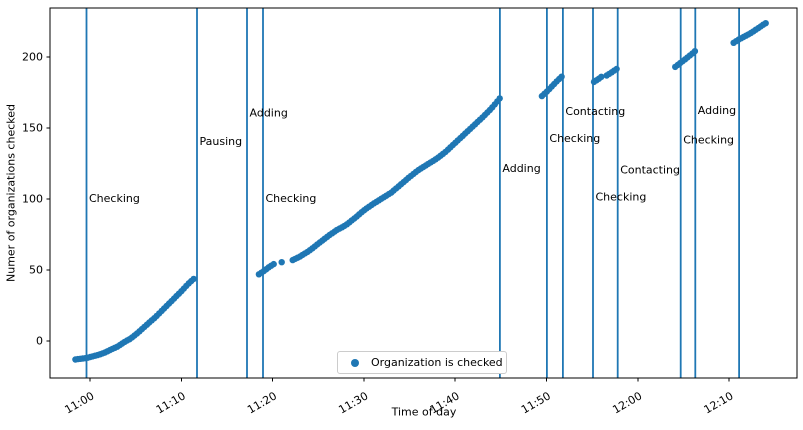 This screenshot has width=803, height=430. I want to click on legend-marker-dot, so click(355, 362).